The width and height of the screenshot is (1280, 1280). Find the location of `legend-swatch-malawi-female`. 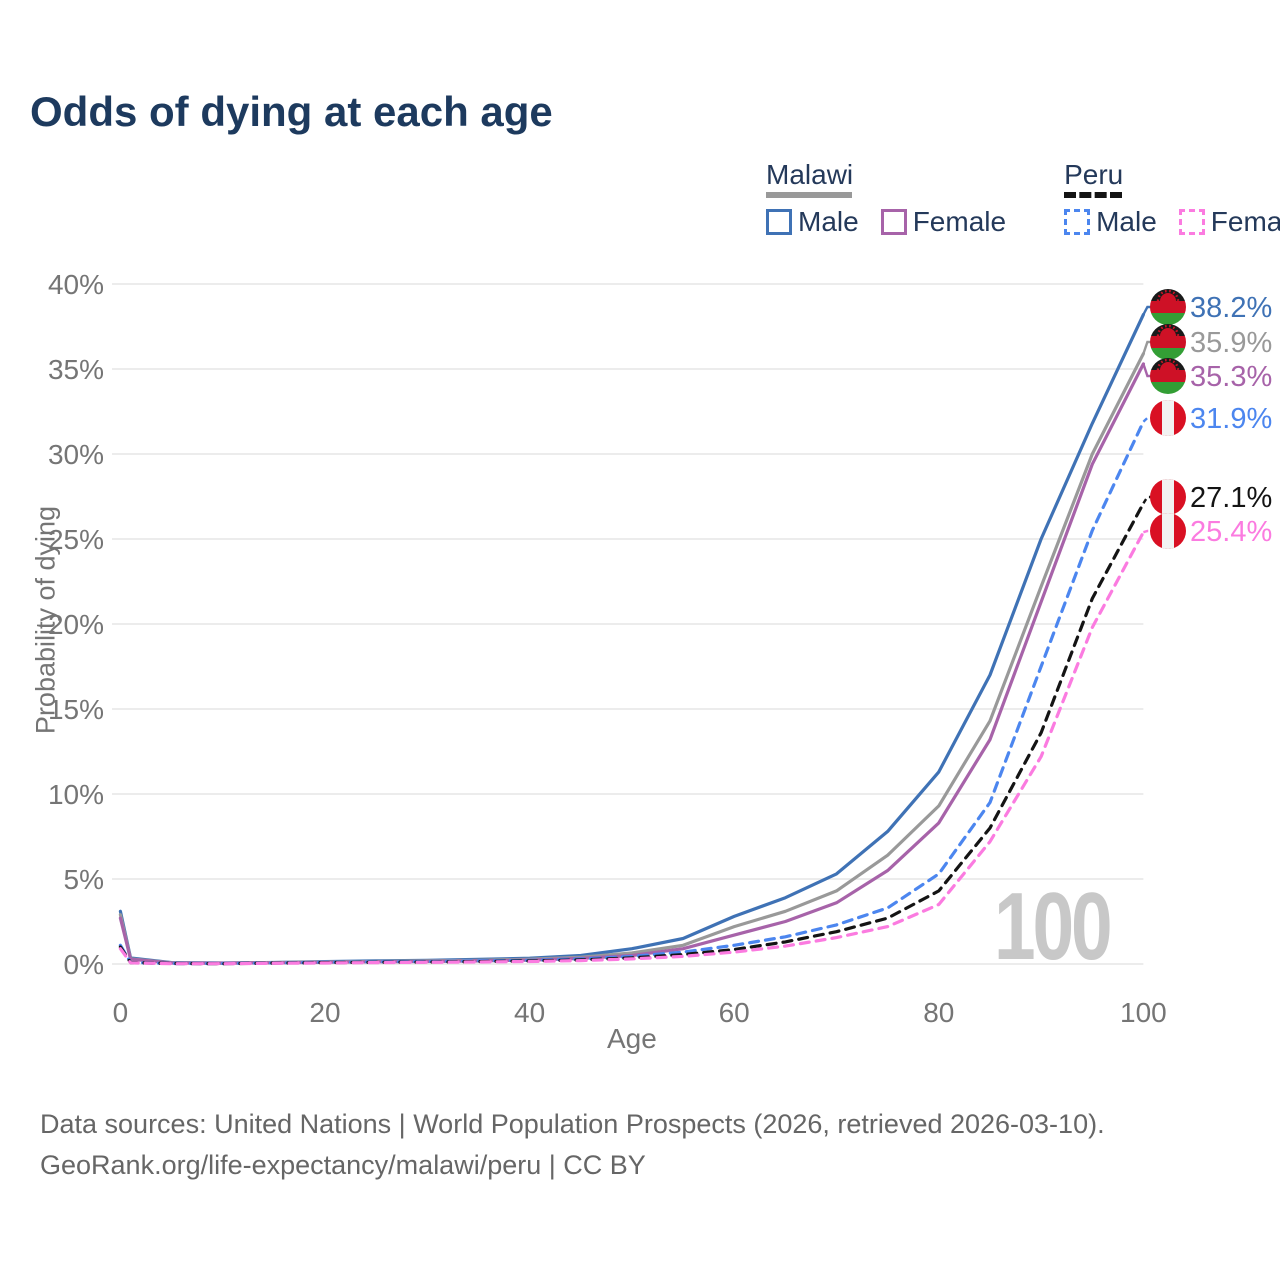

legend-swatch-malawi-female is located at coordinates (893, 222).